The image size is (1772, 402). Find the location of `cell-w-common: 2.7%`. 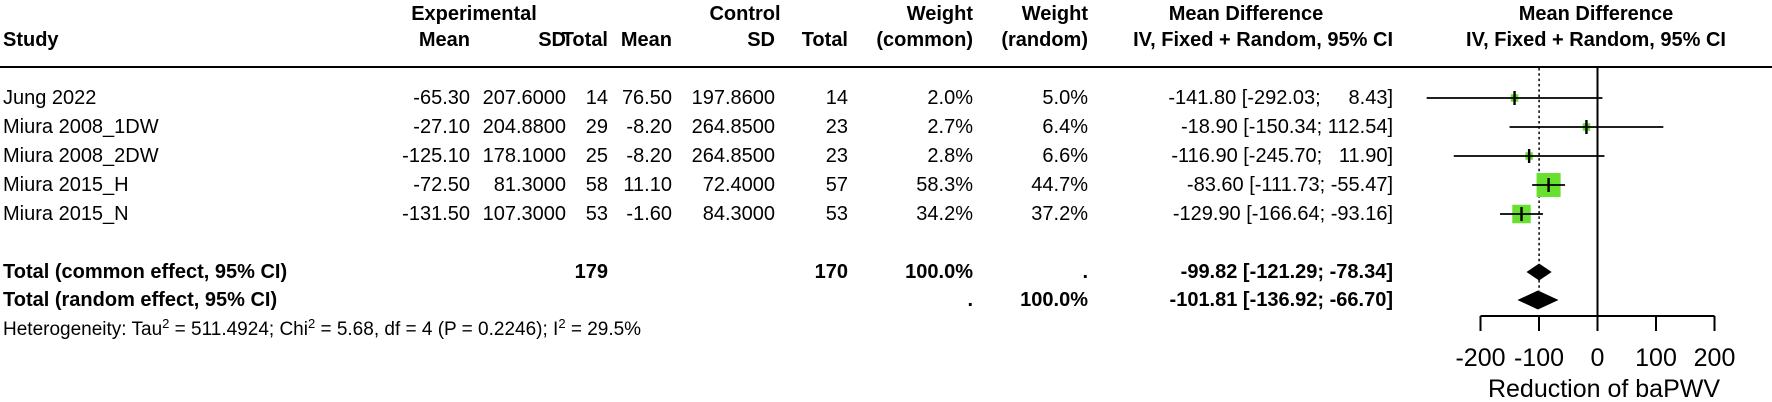

cell-w-common: 2.7% is located at coordinates (950, 127).